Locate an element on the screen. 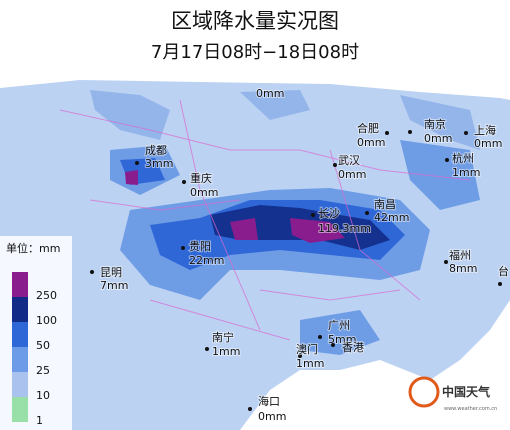  city-value: 5mm is located at coordinates (342, 339).